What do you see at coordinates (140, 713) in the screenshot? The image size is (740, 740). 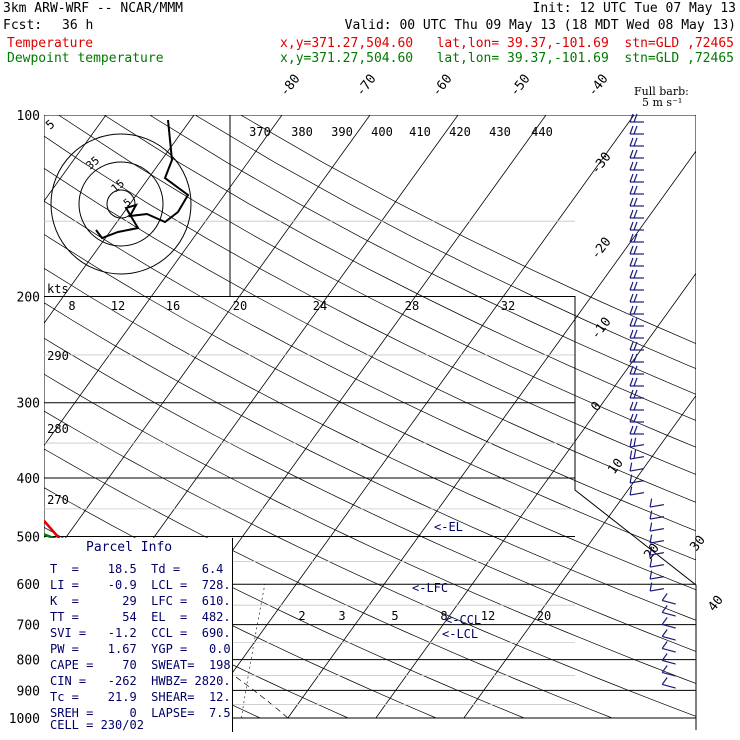 I see `parcel-row: SREH = 0 LAPSE= 7.5` at bounding box center [140, 713].